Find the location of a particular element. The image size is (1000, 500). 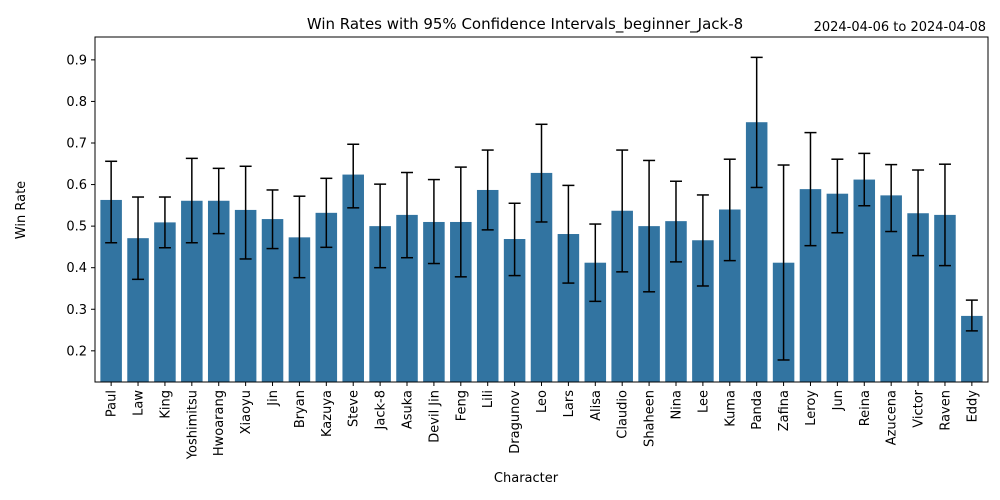

y-tick-label: 0.4 is located at coordinates (76, 268).